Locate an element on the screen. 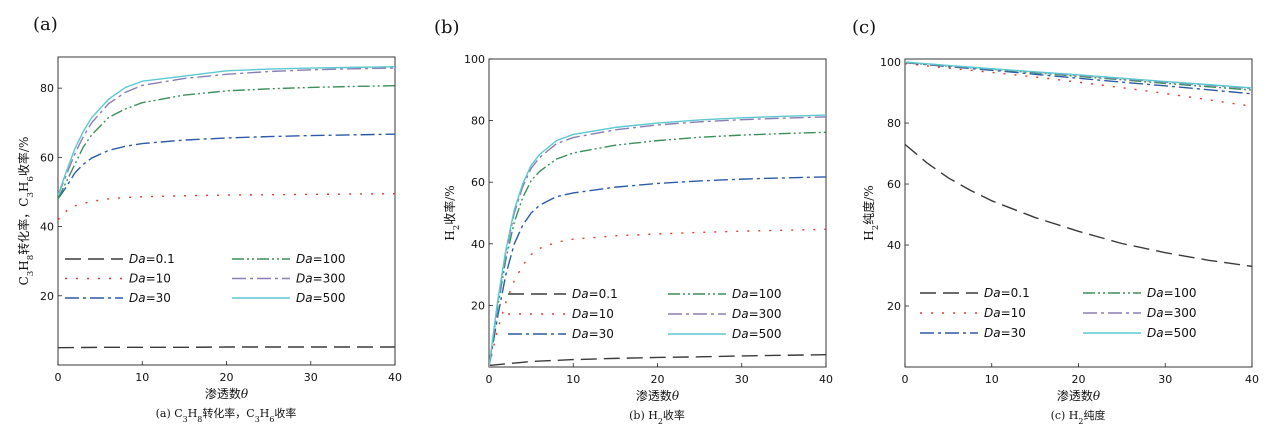 The width and height of the screenshot is (1268, 434). panel-label: (a) is located at coordinates (45, 24).